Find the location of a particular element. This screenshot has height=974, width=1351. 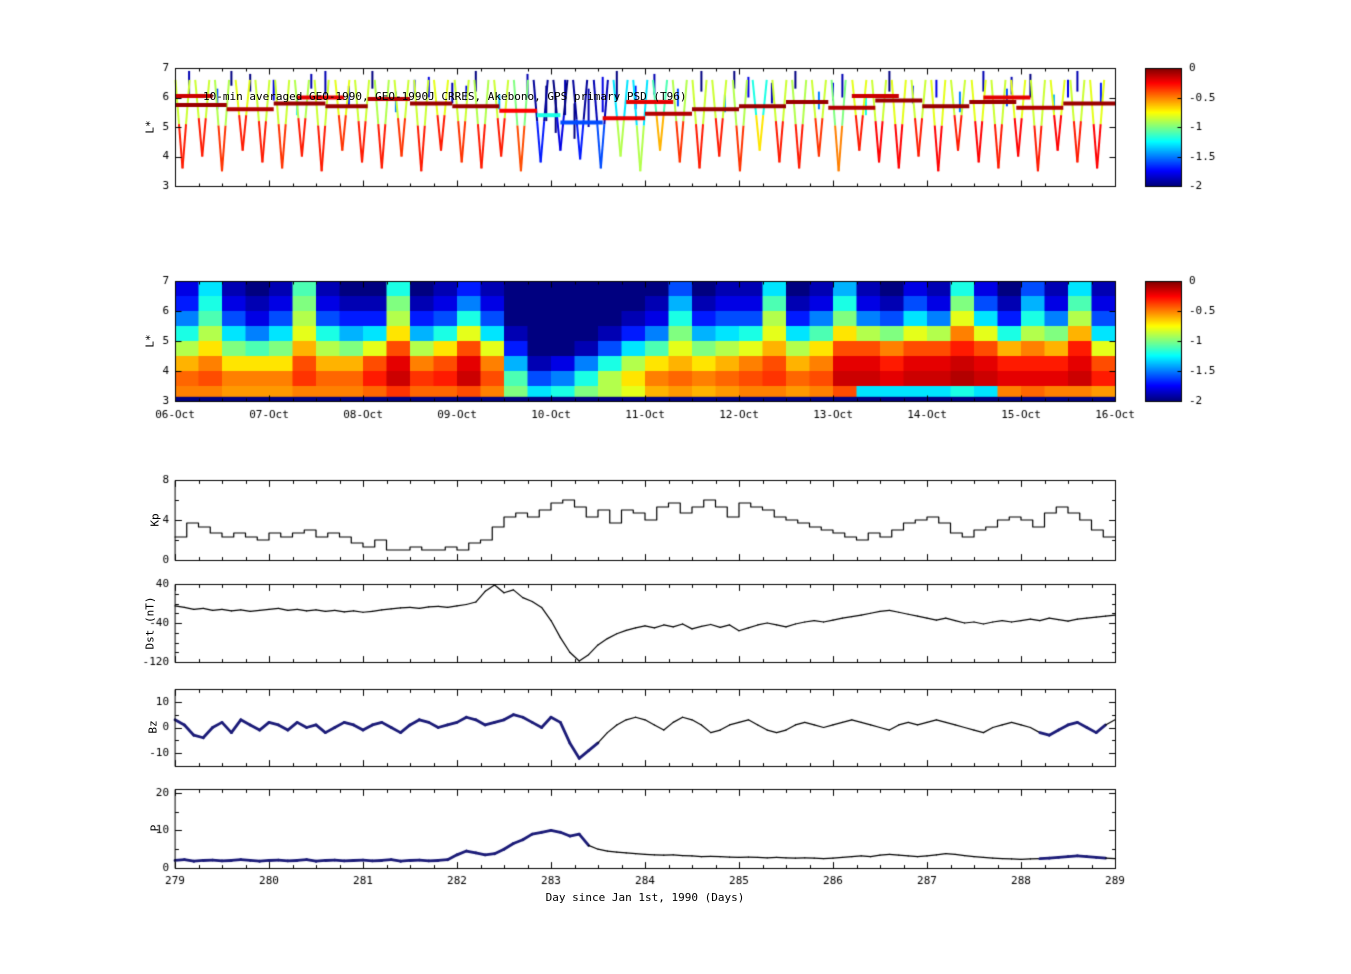

ylabel-lstar-top: L* is located at coordinates (150, 127).